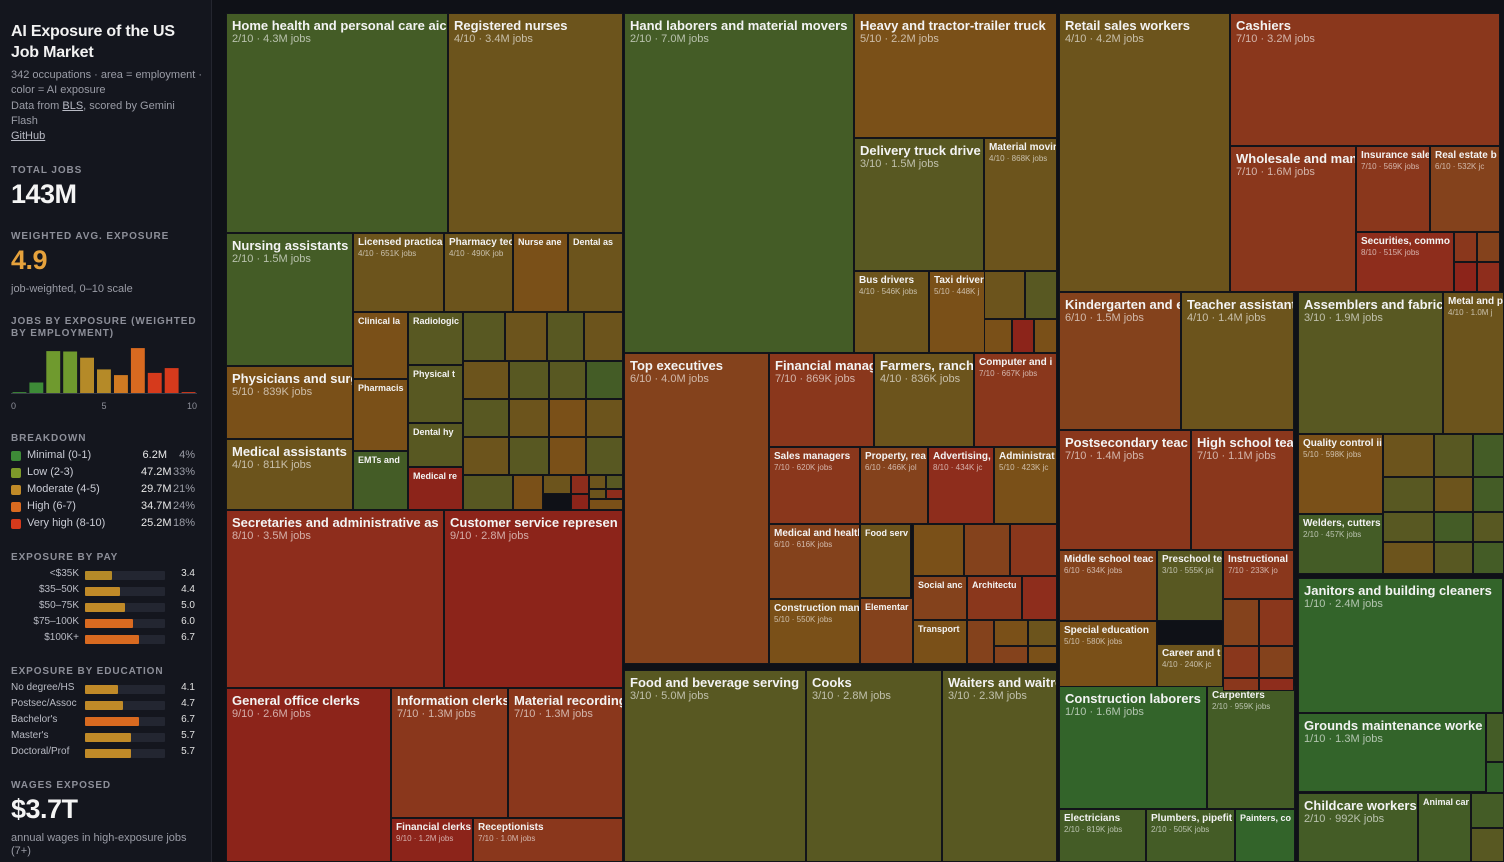  What do you see at coordinates (1465, 189) in the screenshot?
I see `treemap-tile: Real estate b 6/10 · 532K jc` at bounding box center [1465, 189].